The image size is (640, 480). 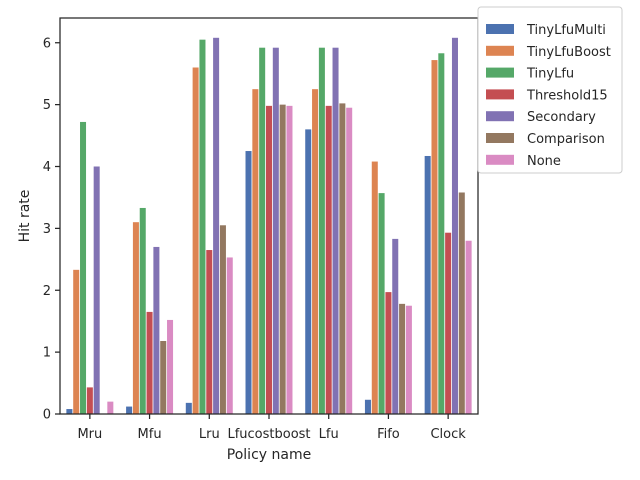 I want to click on bar-lru-tinylfu, so click(x=202, y=226).